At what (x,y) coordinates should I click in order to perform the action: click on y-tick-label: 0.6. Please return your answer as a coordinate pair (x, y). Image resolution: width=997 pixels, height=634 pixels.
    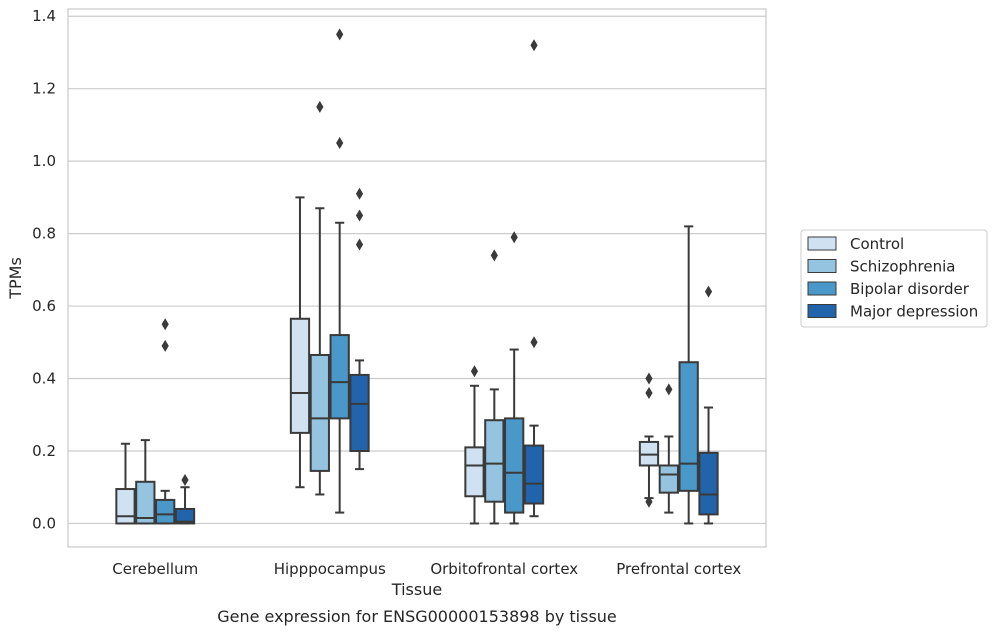
    Looking at the image, I should click on (44, 306).